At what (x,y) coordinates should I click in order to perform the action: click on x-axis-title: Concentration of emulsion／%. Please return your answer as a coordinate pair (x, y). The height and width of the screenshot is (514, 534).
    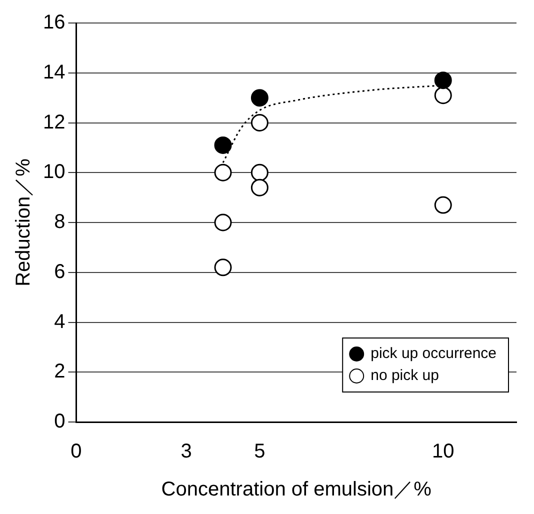
    Looking at the image, I should click on (296, 489).